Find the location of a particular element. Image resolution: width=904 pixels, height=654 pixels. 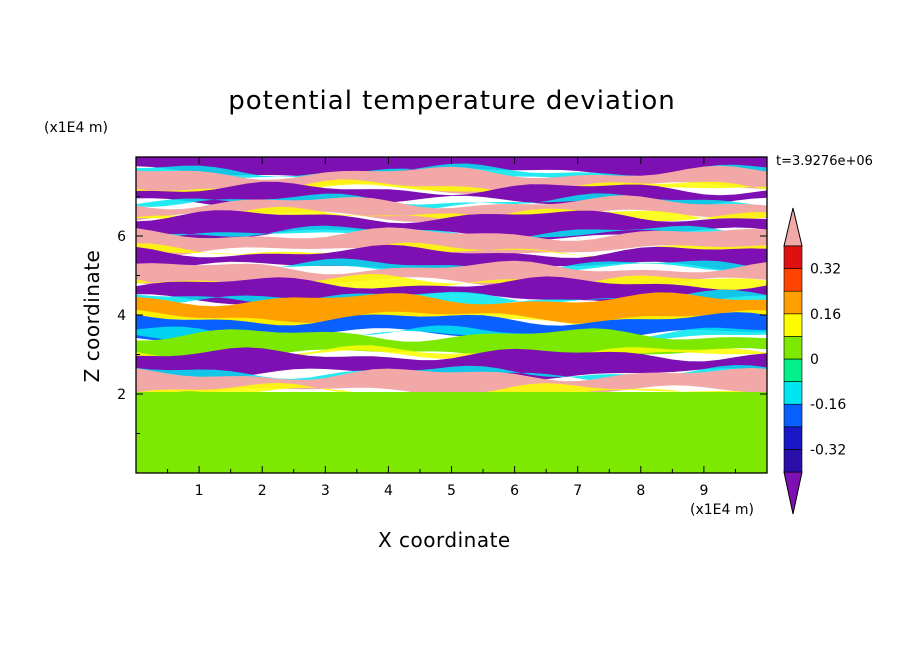

colorbar-tick-label: 0.16 is located at coordinates (825, 315).